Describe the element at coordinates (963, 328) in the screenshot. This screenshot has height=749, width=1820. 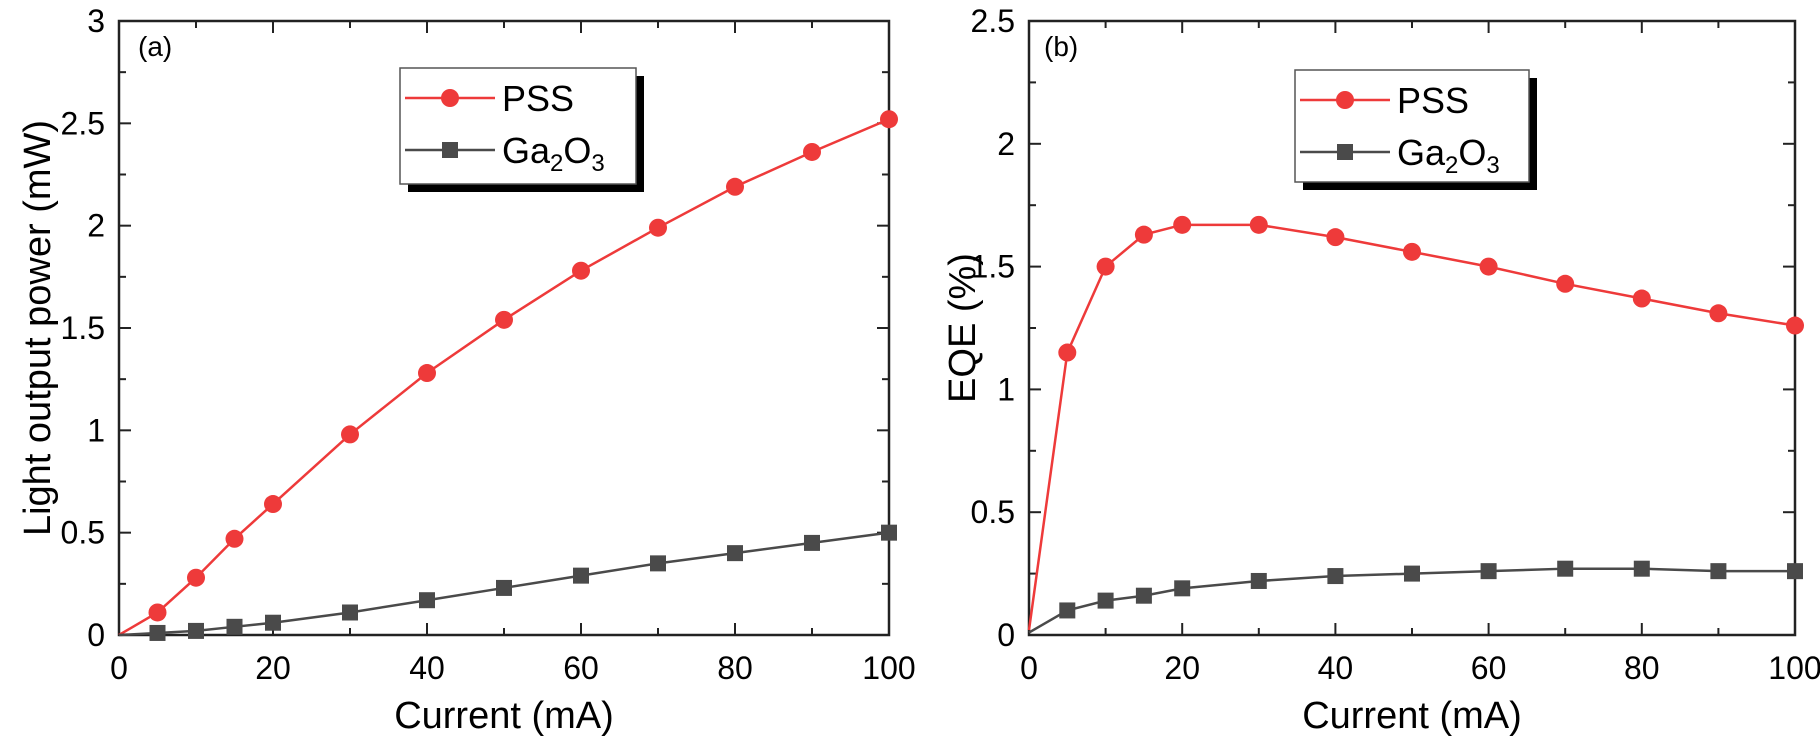
I see `y-axis-title: EQE (%)` at that location.